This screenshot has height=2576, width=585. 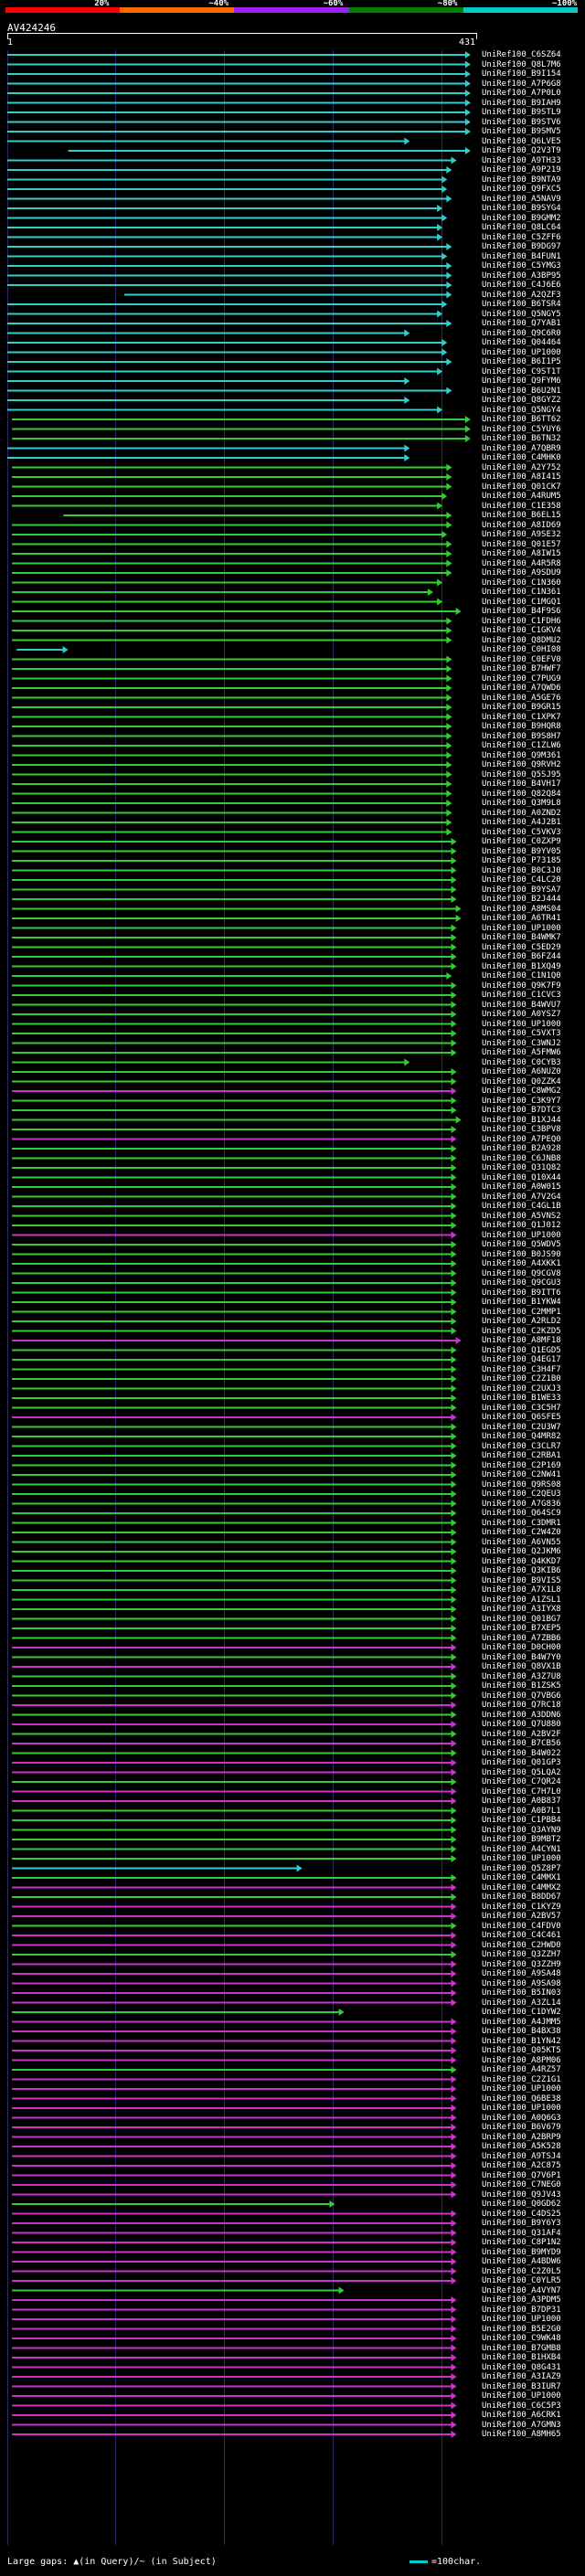 What do you see at coordinates (521, 1110) in the screenshot?
I see `hit-label-link: UniRef100_B7DTC3` at bounding box center [521, 1110].